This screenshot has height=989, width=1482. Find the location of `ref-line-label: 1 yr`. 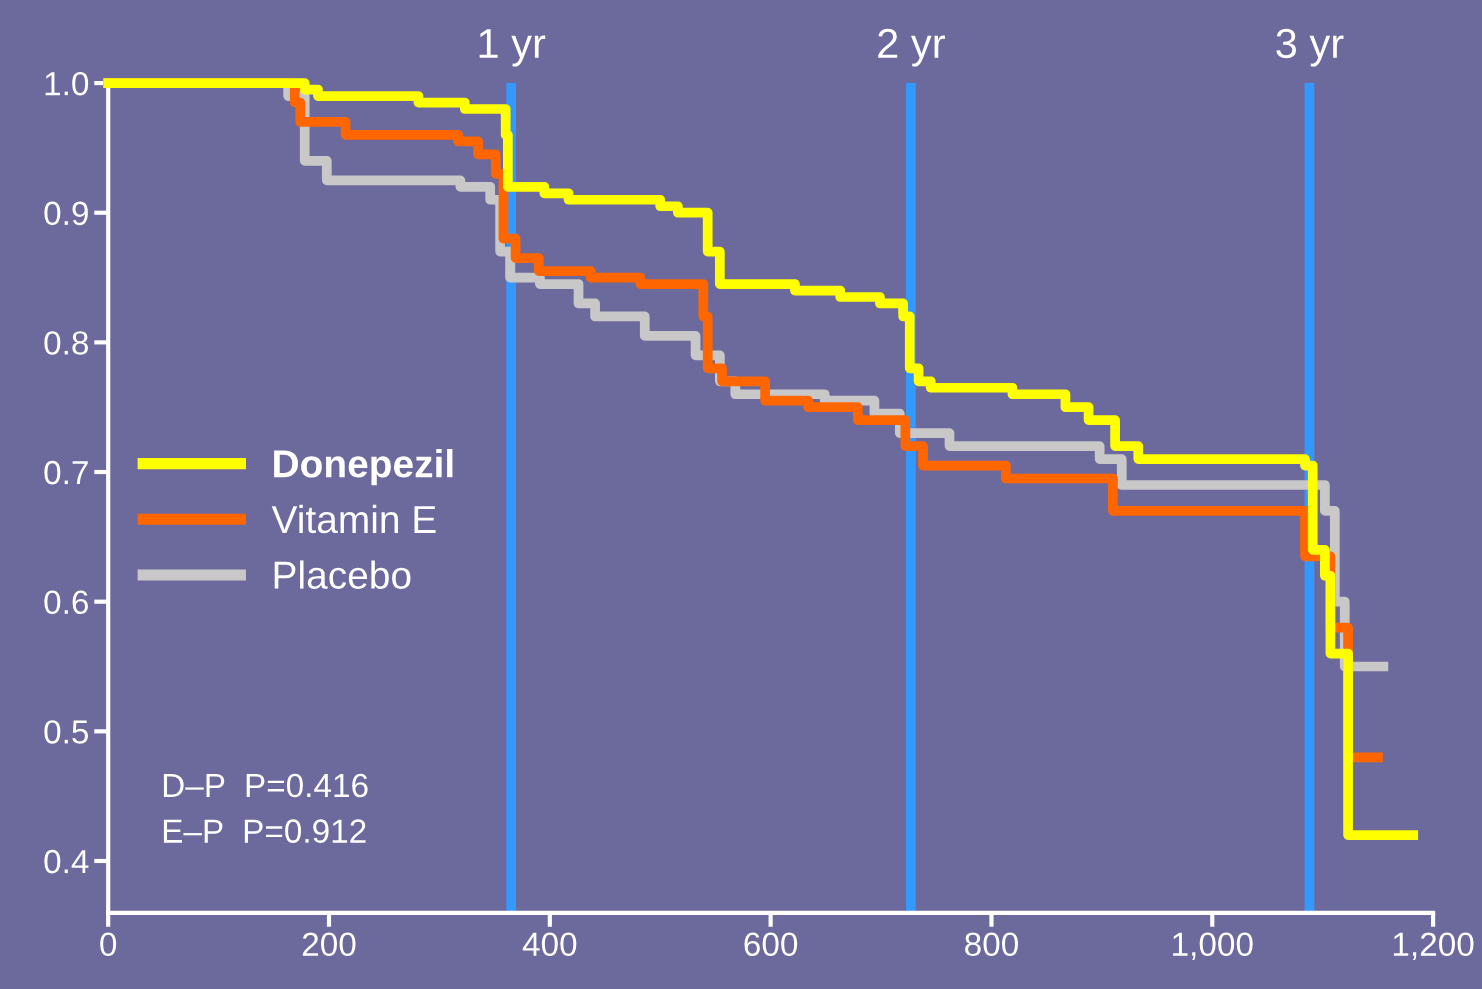

ref-line-label: 1 yr is located at coordinates (512, 48).